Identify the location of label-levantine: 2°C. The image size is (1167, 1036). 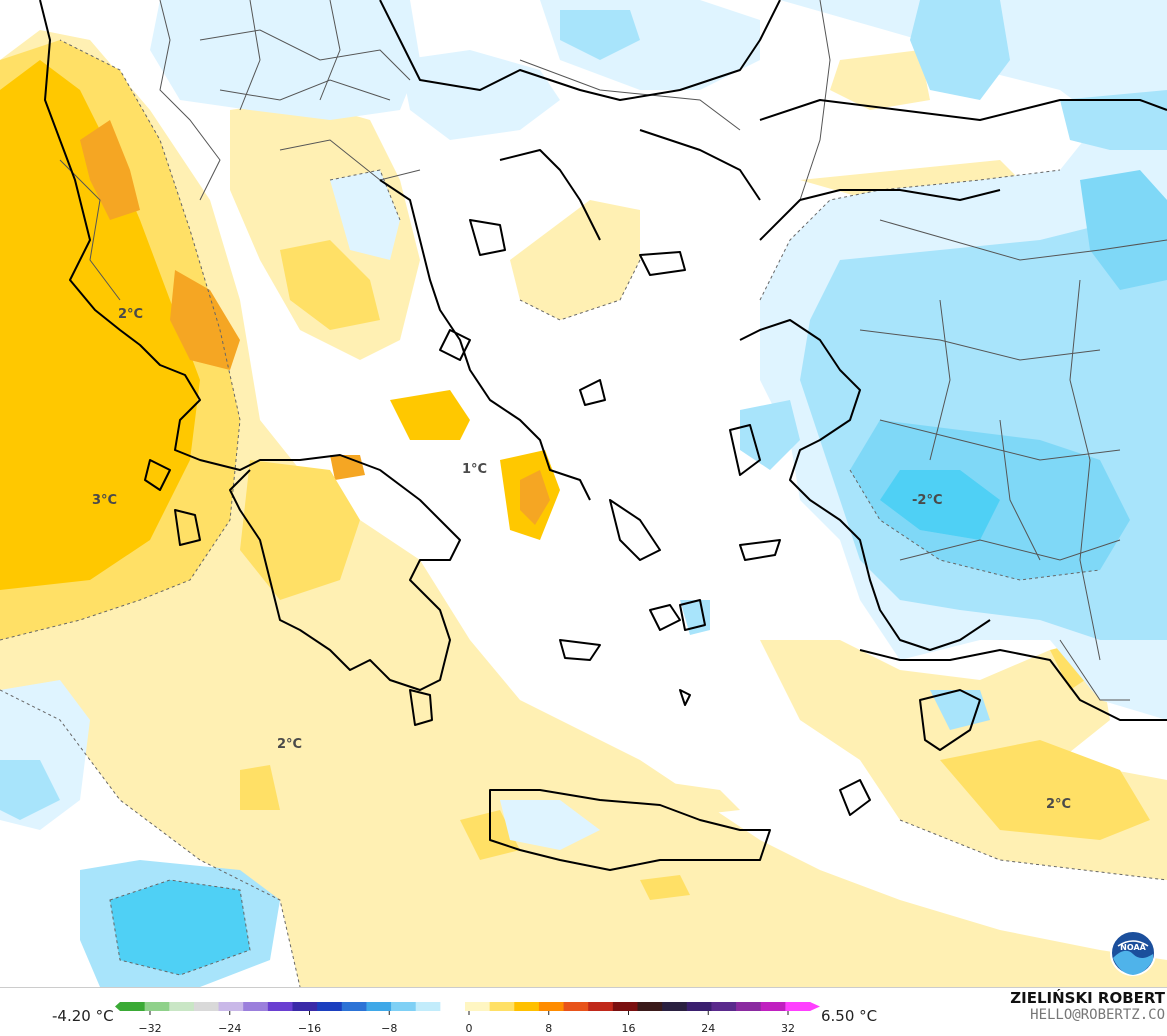
(1058, 804).